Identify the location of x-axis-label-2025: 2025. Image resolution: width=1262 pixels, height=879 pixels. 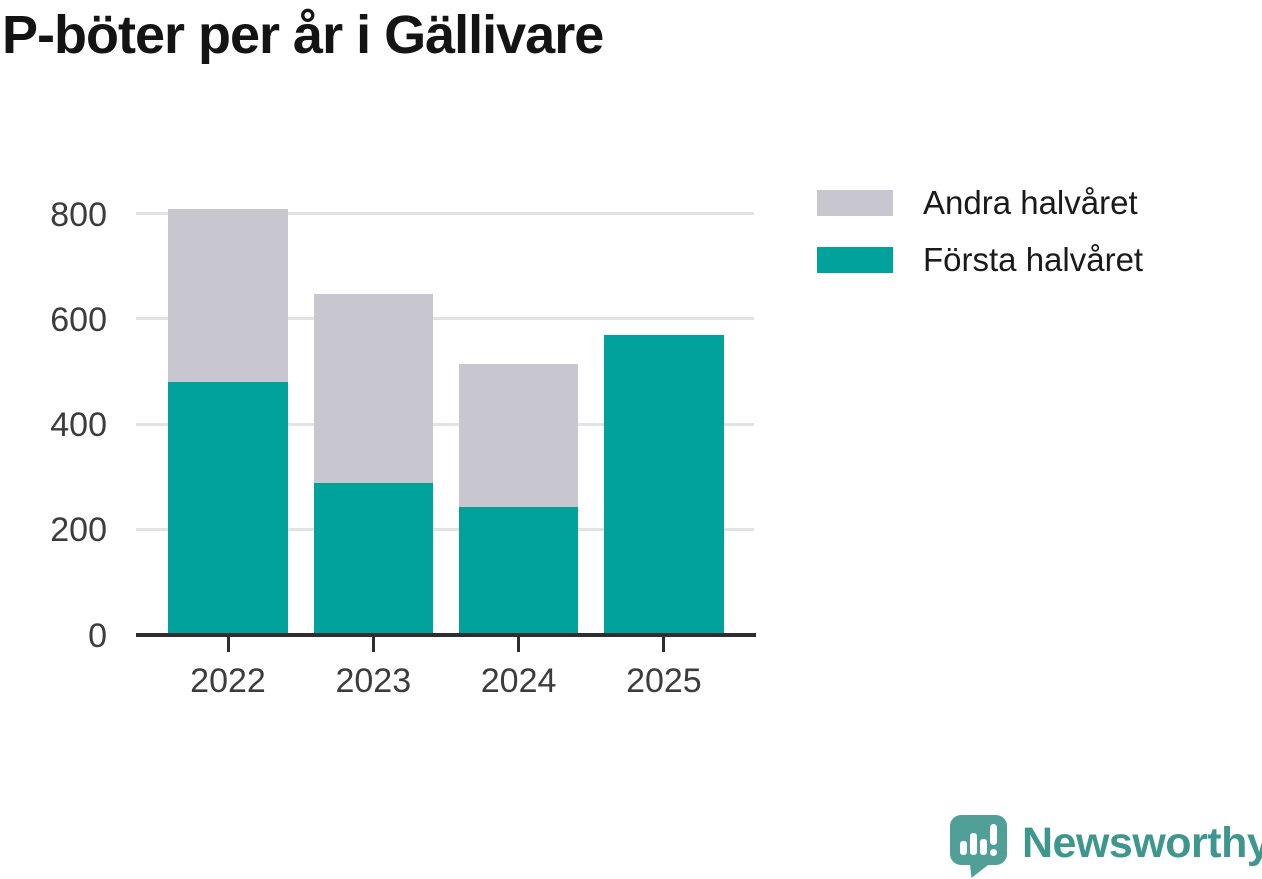
(664, 681).